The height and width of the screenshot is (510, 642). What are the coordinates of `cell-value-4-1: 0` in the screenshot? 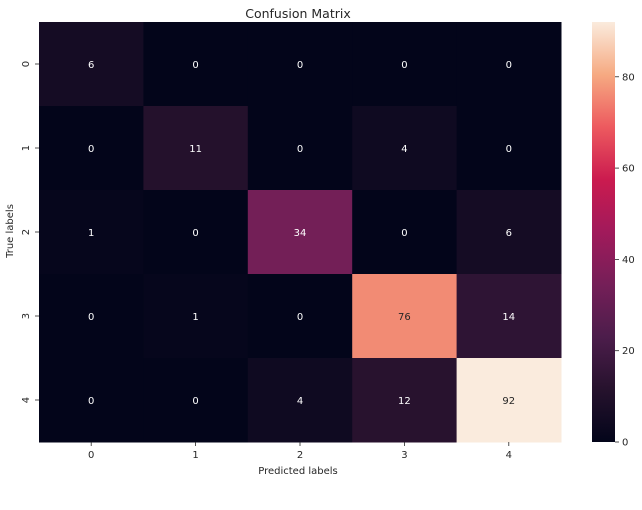 It's located at (195, 401).